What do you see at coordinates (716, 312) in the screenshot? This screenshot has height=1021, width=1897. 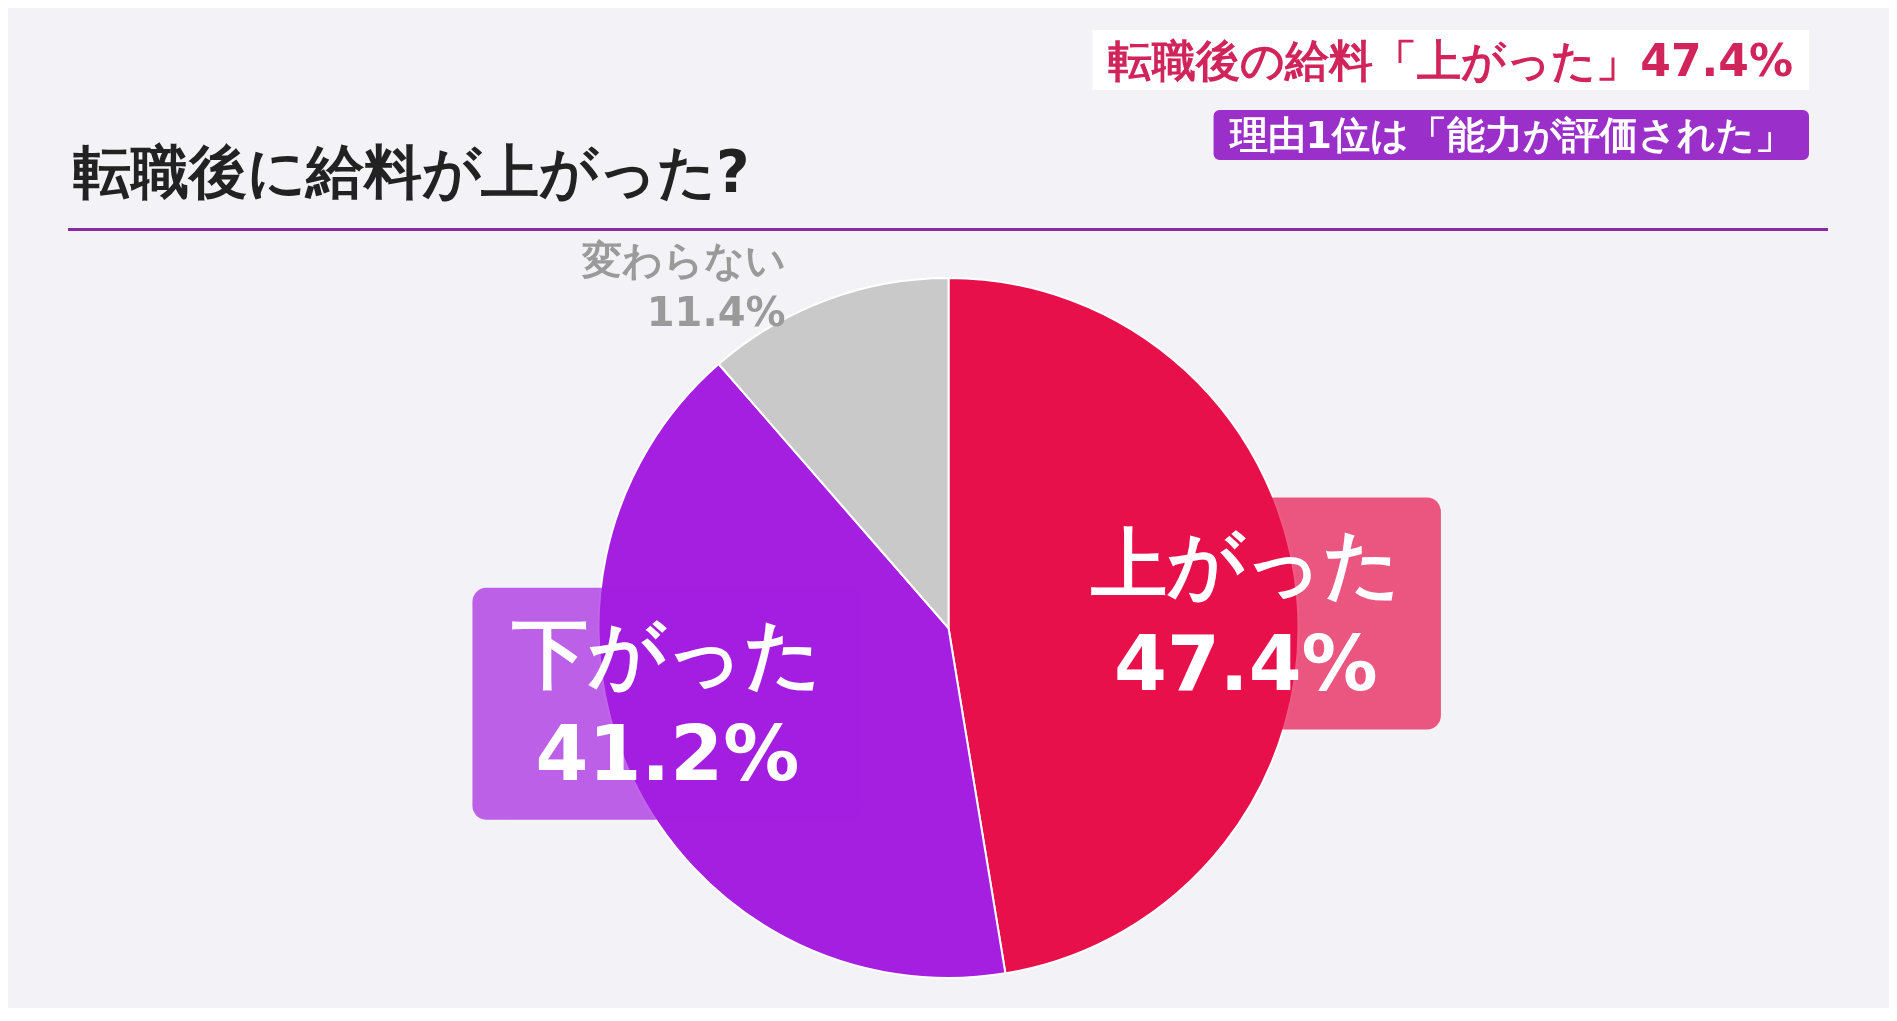 I see `data-label: 11.4%` at bounding box center [716, 312].